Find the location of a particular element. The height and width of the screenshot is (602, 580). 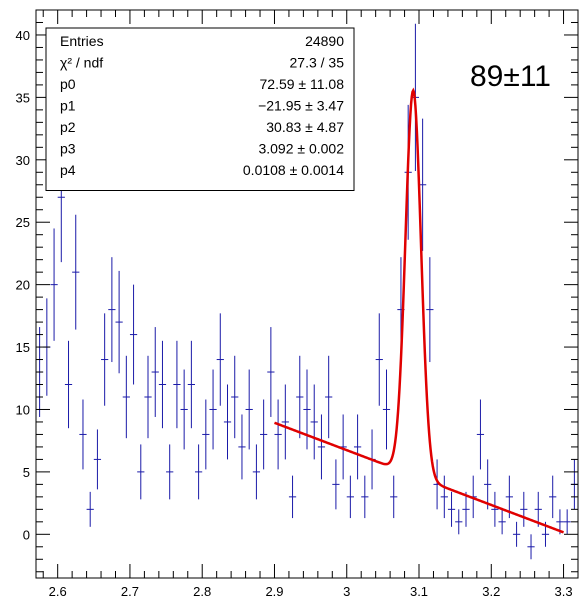

y-tick-label: 15 is located at coordinates (23, 347).